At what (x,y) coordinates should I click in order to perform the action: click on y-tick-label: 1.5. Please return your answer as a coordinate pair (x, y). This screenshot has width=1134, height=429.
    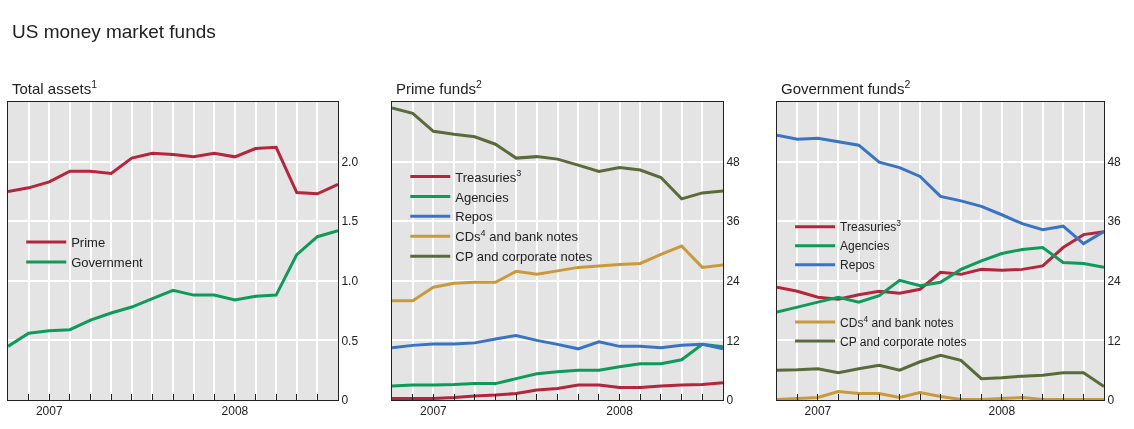
    Looking at the image, I should click on (350, 221).